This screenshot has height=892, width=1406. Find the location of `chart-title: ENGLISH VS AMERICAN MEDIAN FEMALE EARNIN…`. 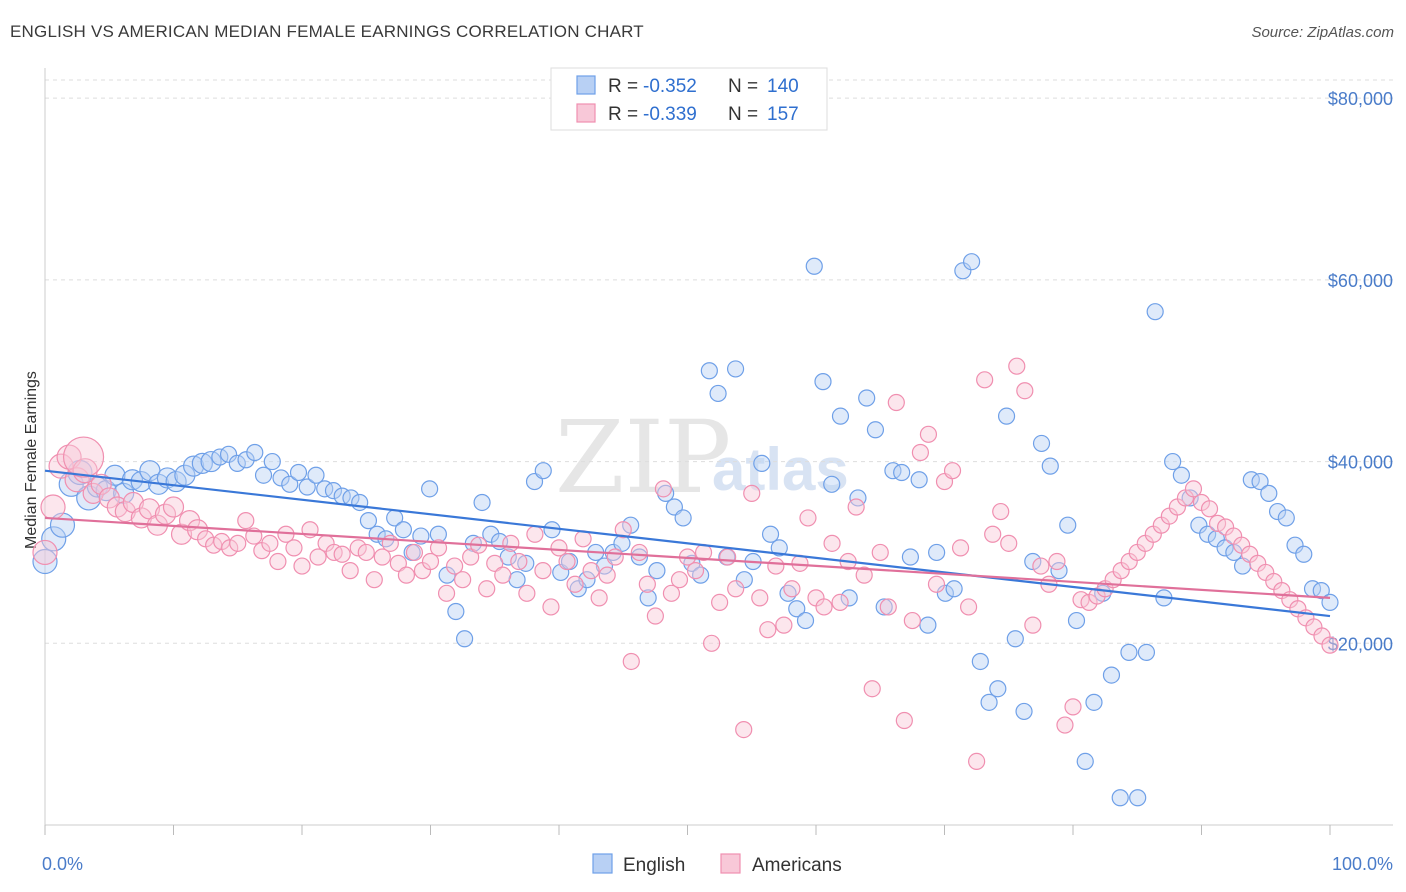

chart-title: ENGLISH VS AMERICAN MEDIAN FEMALE EARNIN… is located at coordinates (327, 31).